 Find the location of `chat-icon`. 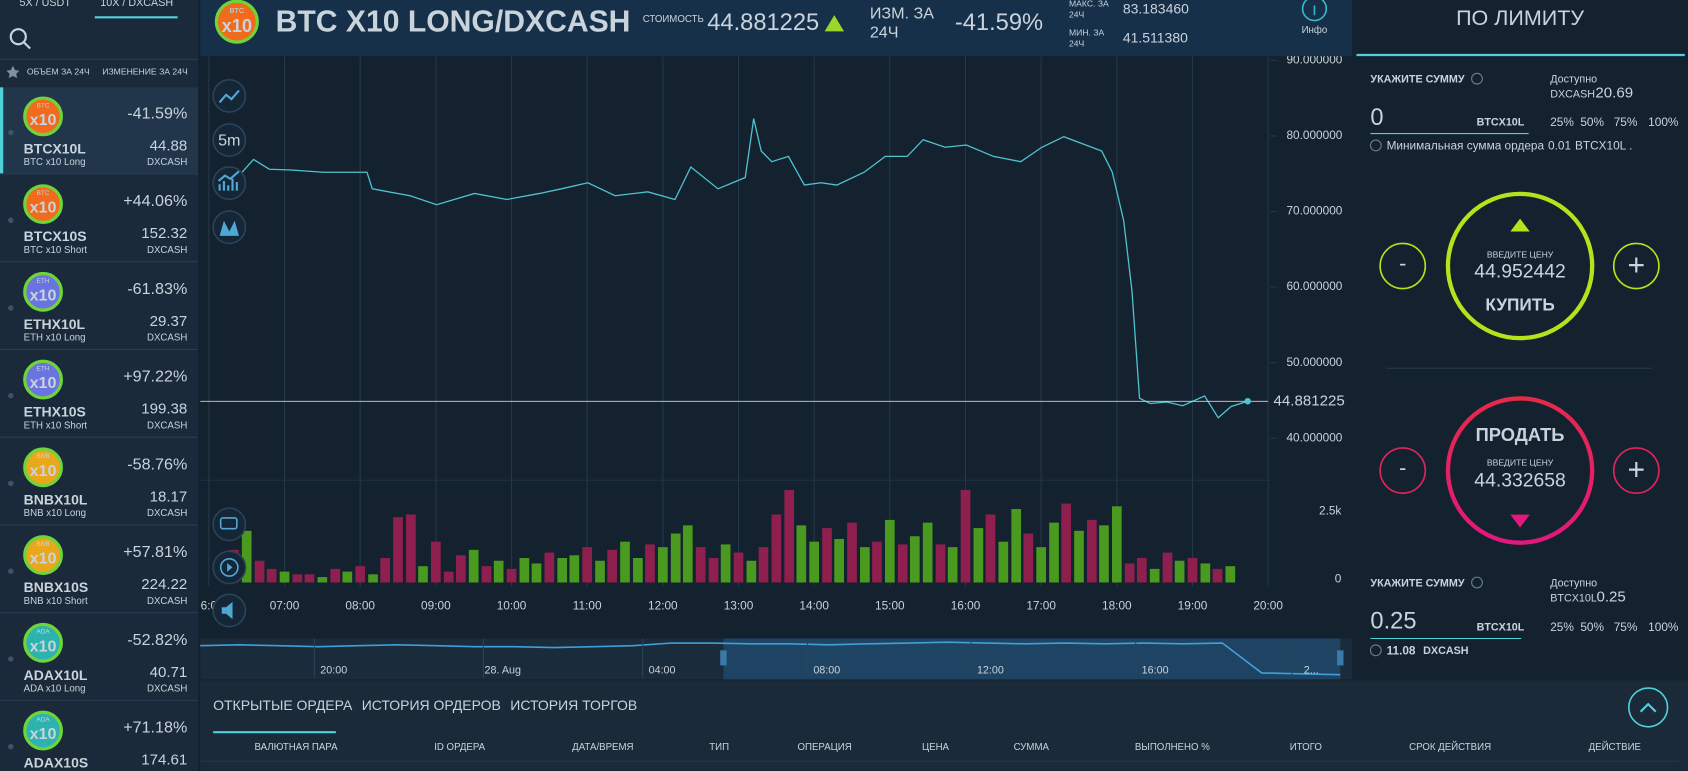

chat-icon is located at coordinates (228, 523).